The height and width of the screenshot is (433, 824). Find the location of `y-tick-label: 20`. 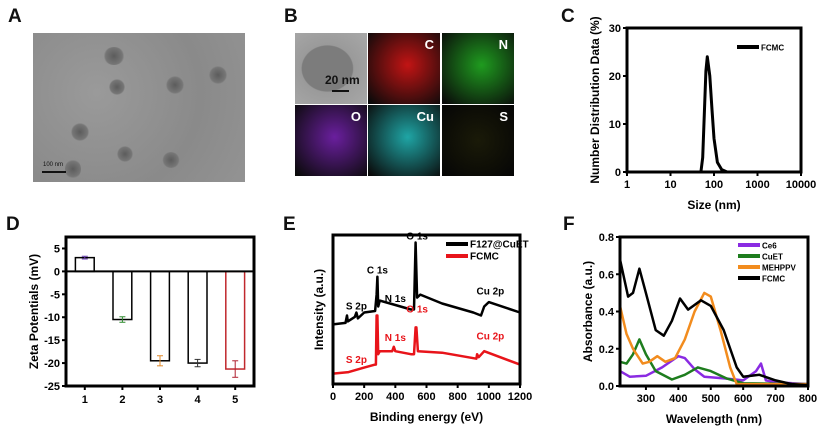

y-tick-label: 20 is located at coordinates (615, 77).